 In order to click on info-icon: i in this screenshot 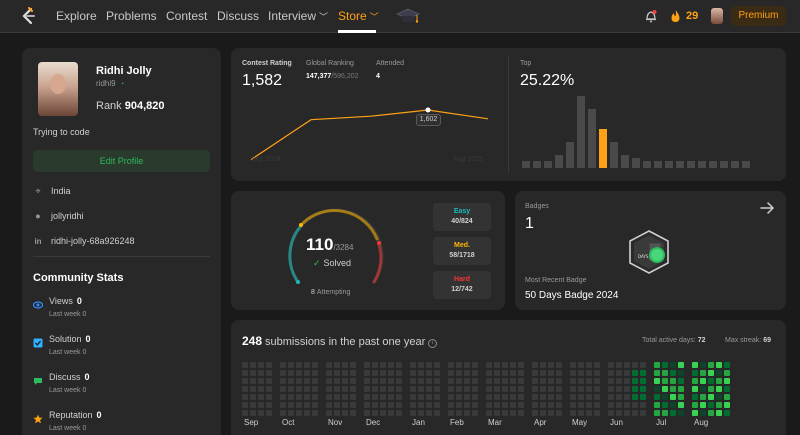, I will do `click(433, 343)`.